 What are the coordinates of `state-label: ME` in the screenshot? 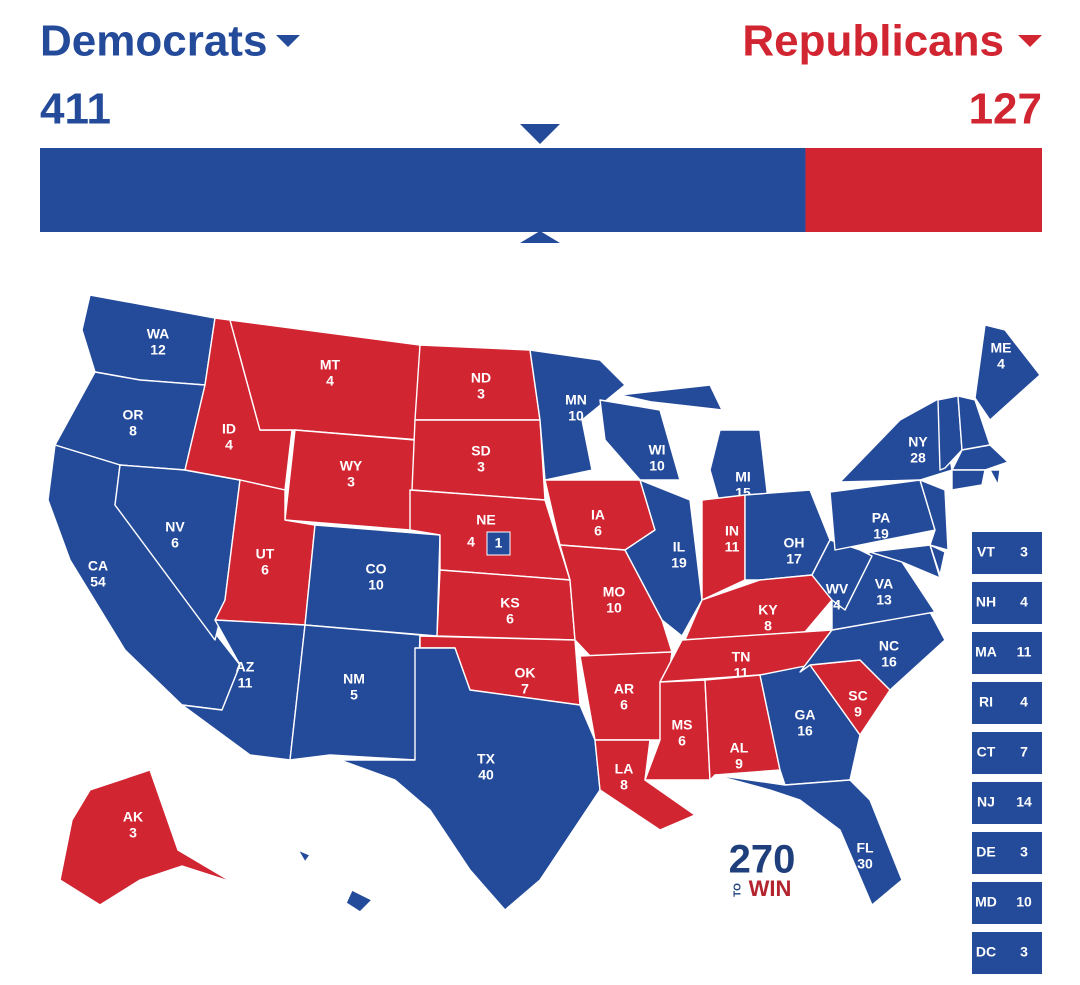 It's located at (1001, 348).